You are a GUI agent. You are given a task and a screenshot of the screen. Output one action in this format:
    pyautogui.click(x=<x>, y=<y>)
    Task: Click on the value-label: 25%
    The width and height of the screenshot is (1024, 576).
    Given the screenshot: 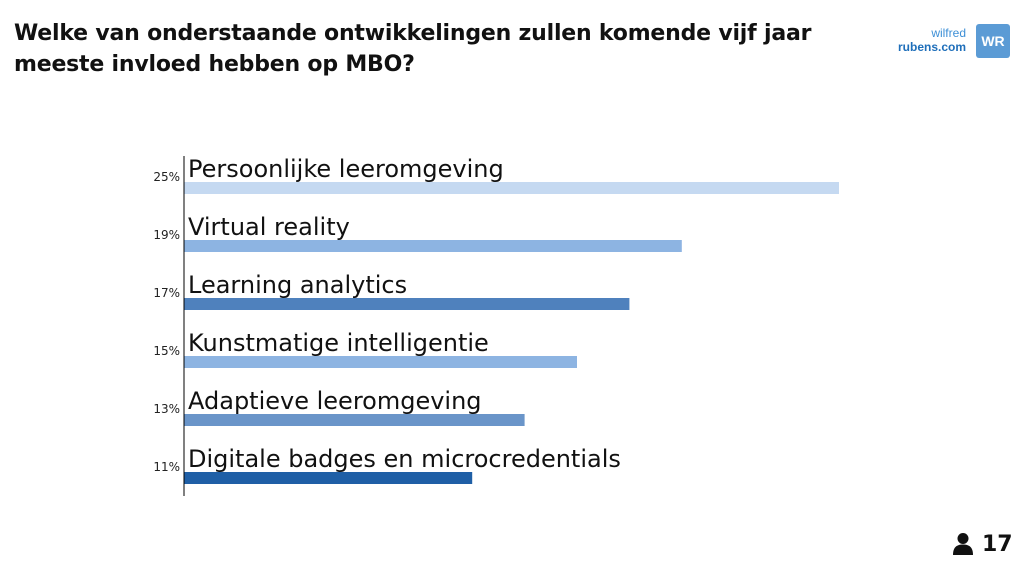 What is the action you would take?
    pyautogui.click(x=166, y=177)
    